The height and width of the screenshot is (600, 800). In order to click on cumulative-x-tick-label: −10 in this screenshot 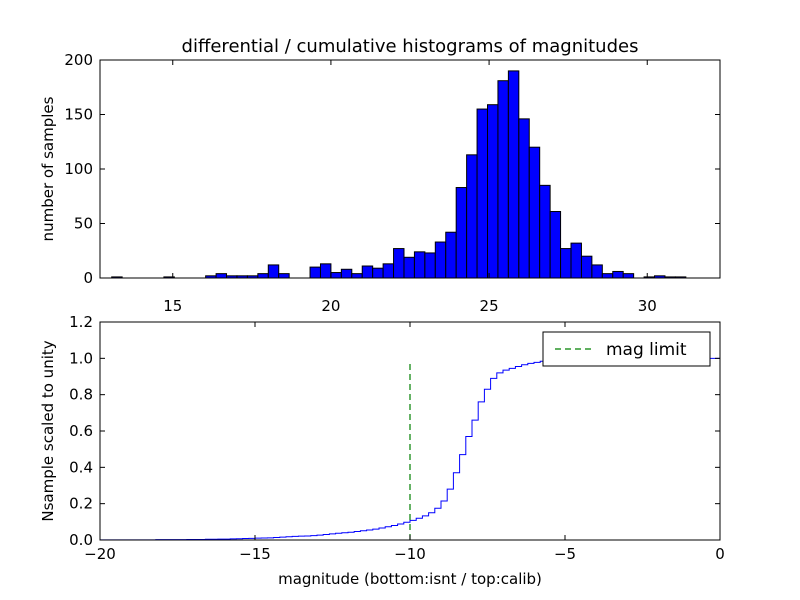, I will do `click(410, 554)`.